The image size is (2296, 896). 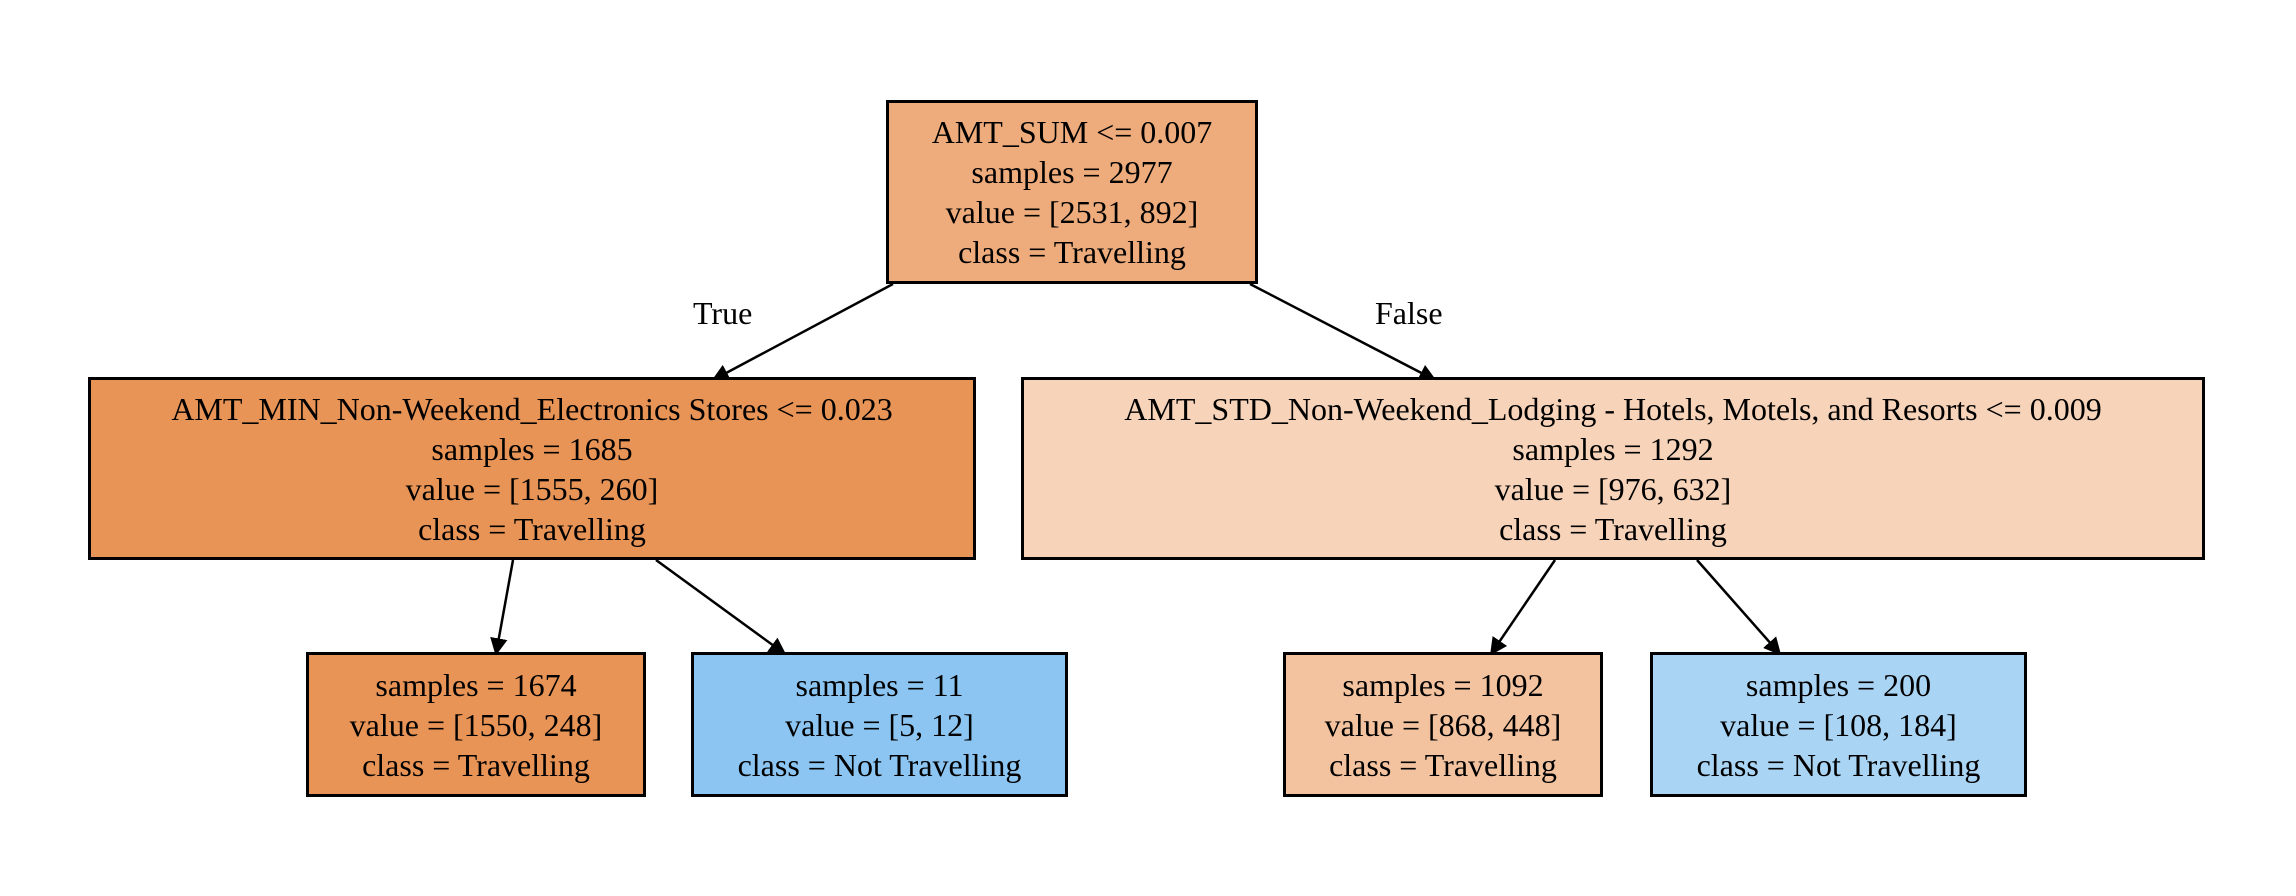 What do you see at coordinates (502, 607) in the screenshot?
I see `edge-left-to-leaf-ll` at bounding box center [502, 607].